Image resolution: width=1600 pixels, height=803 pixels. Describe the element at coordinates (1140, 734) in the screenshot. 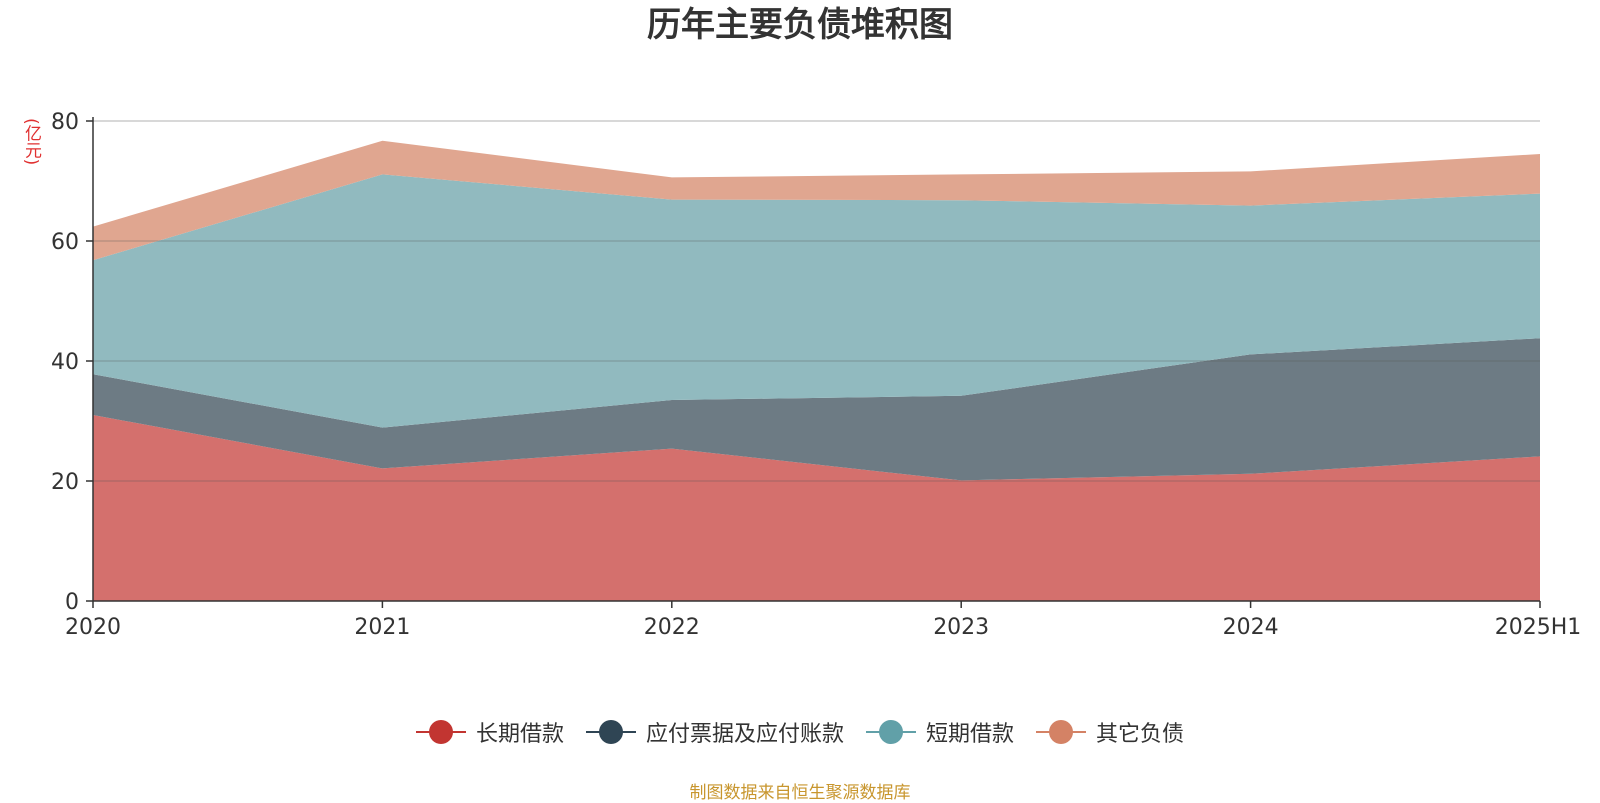

I see `legend-label: 其它负债` at that location.